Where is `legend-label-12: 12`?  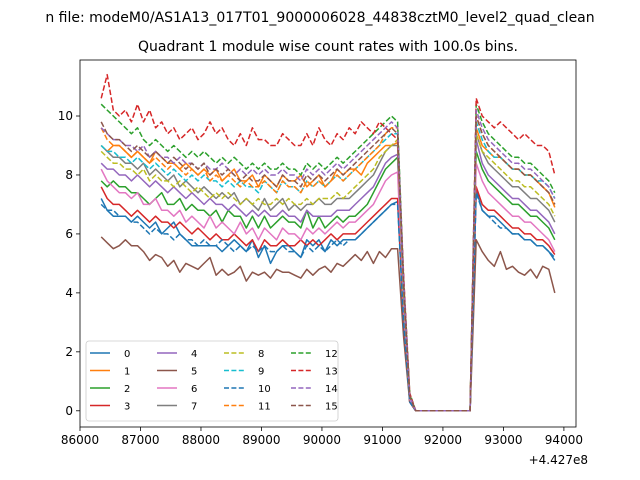 legend-label-12: 12 is located at coordinates (331, 354).